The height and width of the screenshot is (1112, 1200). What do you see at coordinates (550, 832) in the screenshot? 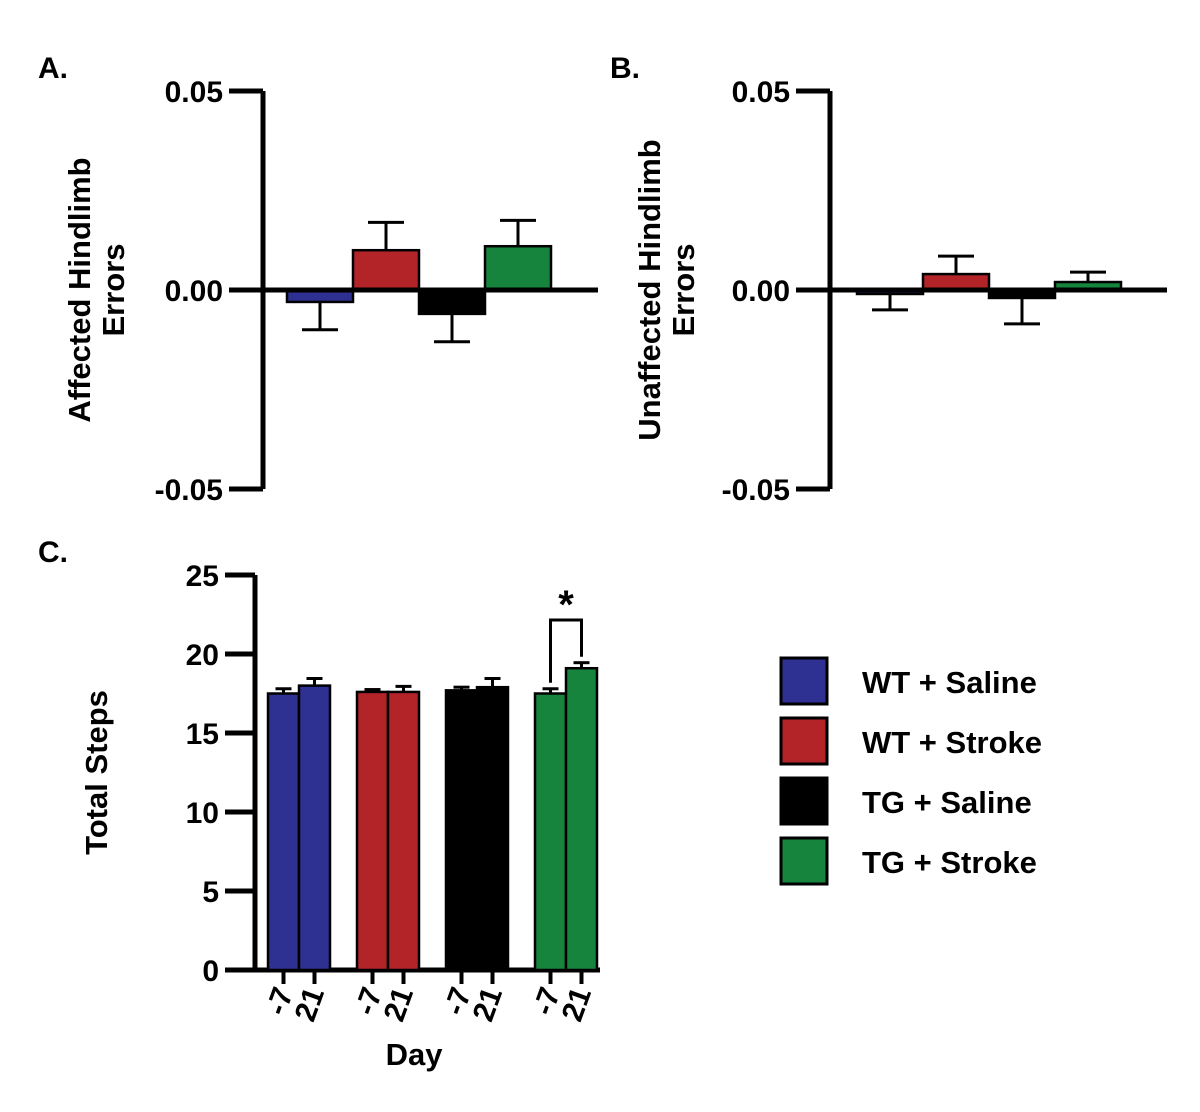
I see `bar-tg-stroke-day-neg7` at bounding box center [550, 832].